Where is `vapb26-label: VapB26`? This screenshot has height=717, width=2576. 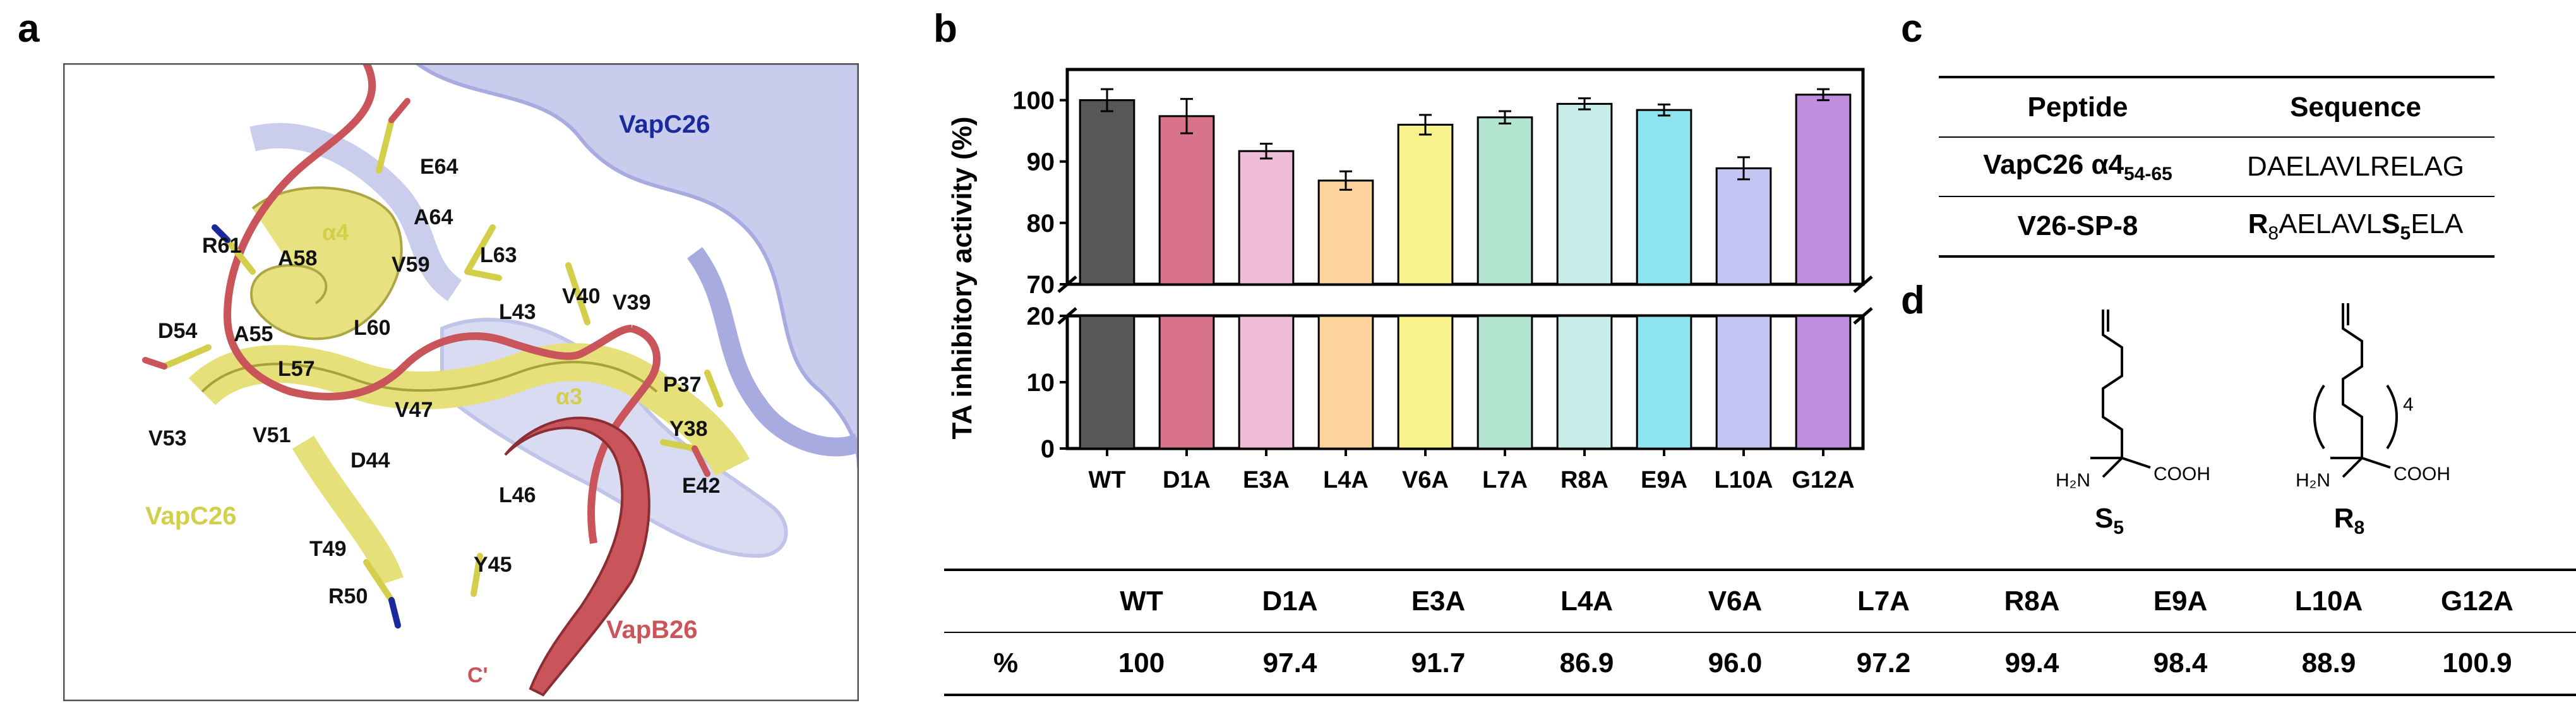
vapb26-label: VapB26 is located at coordinates (652, 630).